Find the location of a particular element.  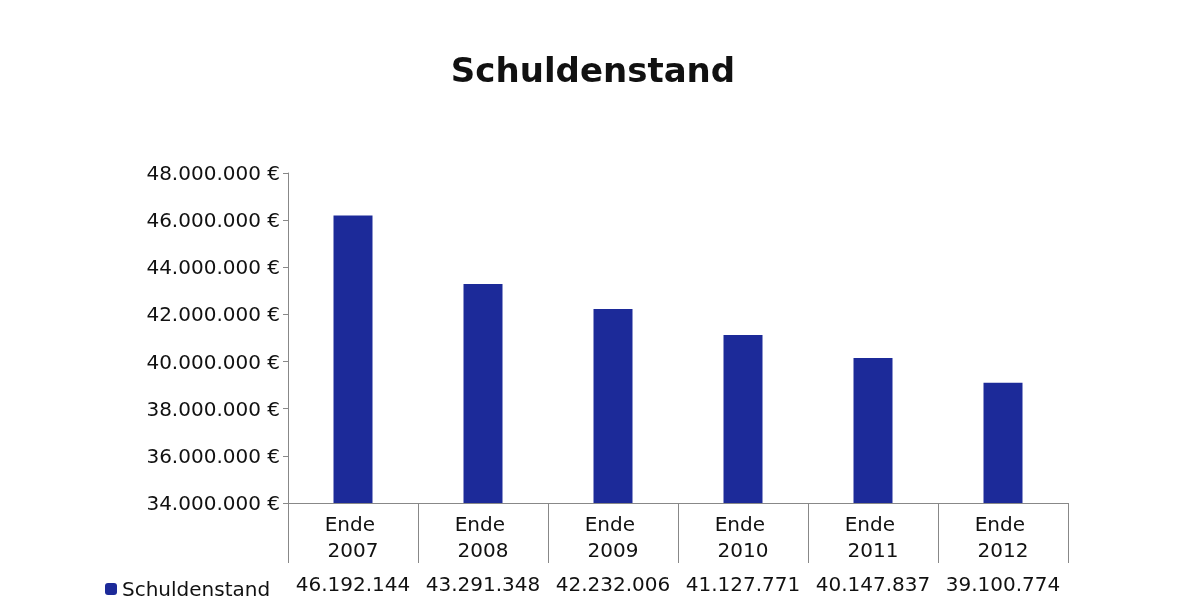

y-tick-label: 44.000.000 € is located at coordinates (213, 267).